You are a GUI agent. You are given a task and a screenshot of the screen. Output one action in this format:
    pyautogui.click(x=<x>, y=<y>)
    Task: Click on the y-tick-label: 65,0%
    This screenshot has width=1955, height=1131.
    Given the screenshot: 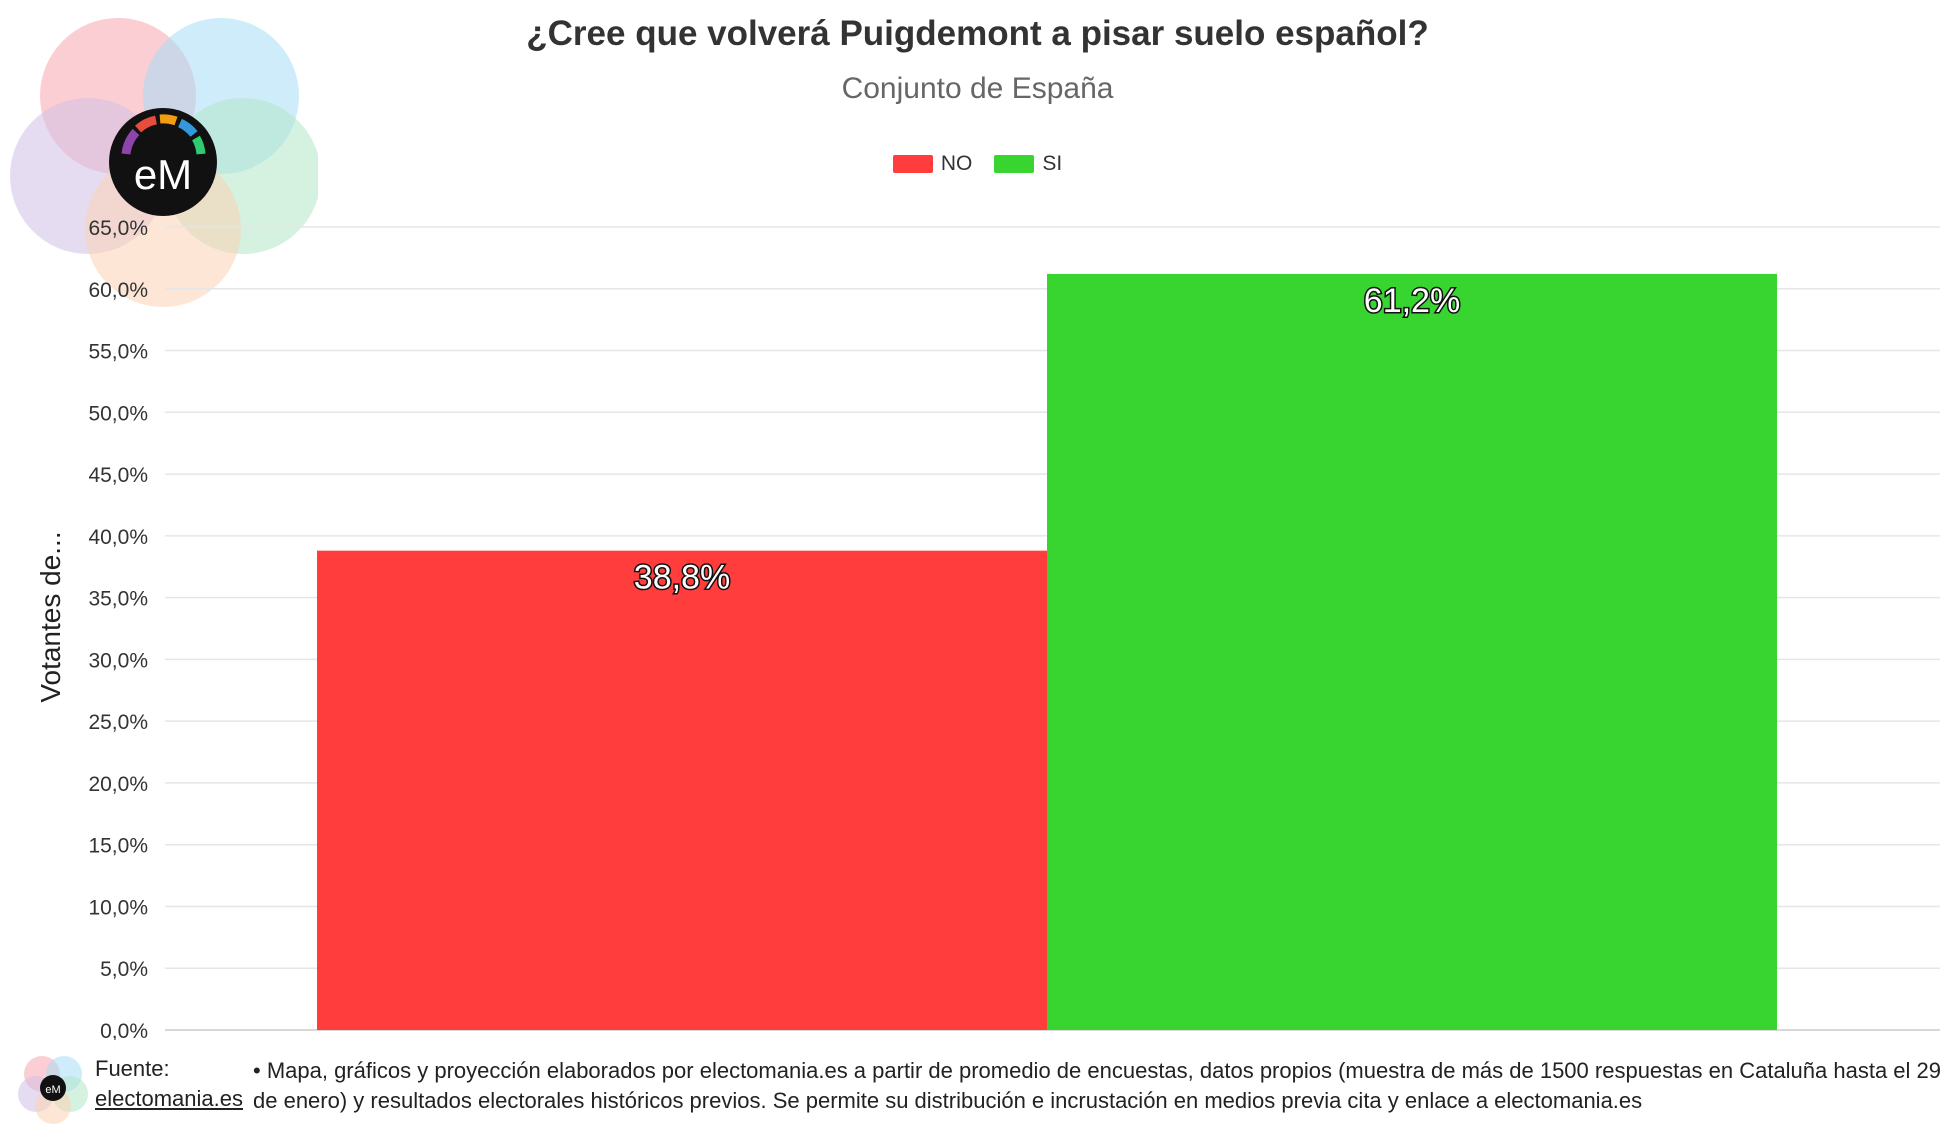 What is the action you would take?
    pyautogui.click(x=118, y=228)
    